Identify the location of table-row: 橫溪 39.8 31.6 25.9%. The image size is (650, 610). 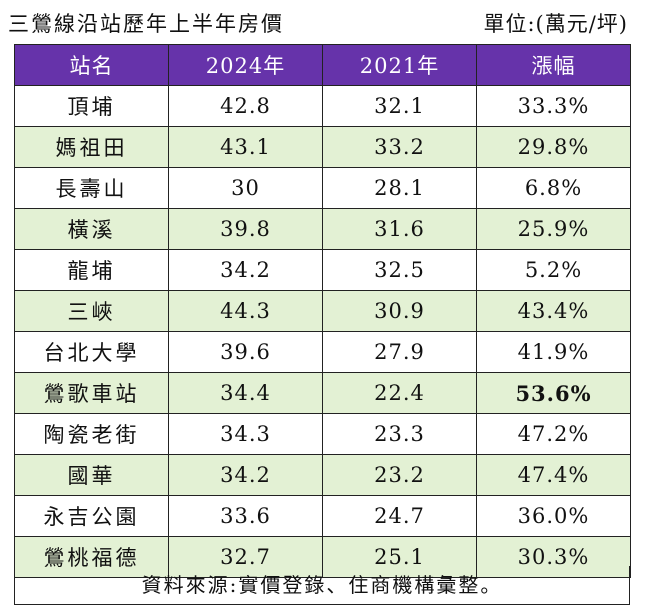
(322, 229).